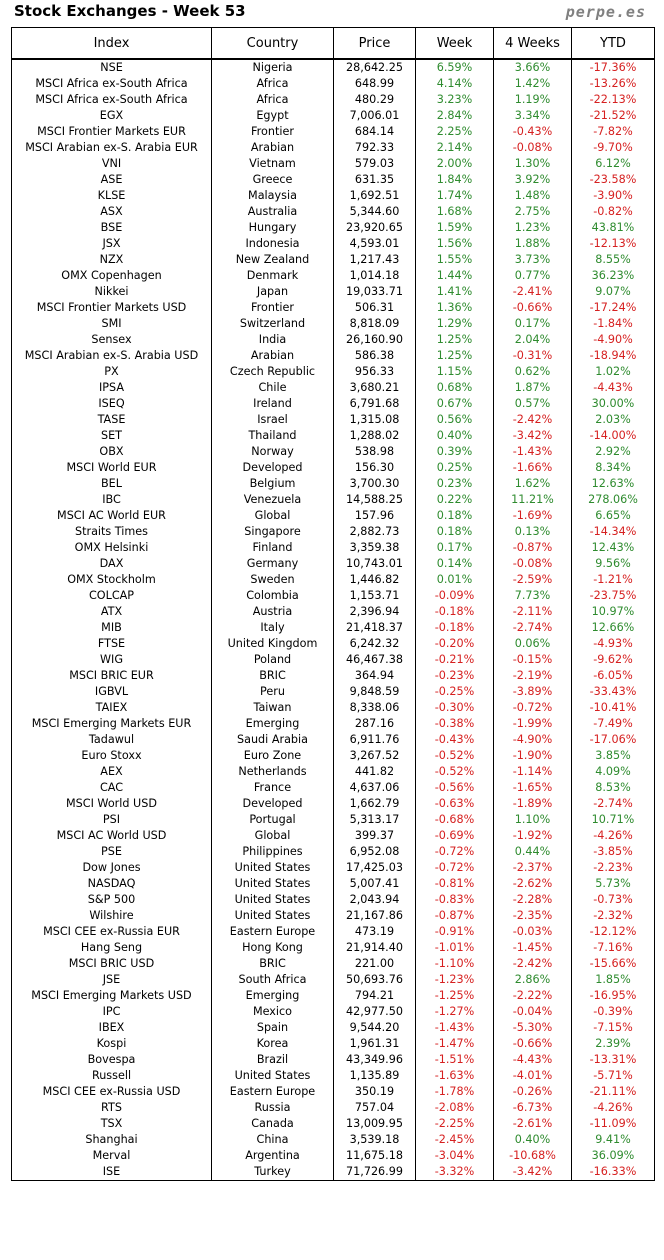 This screenshot has width=664, height=1260. Describe the element at coordinates (111, 196) in the screenshot. I see `cell-index: KLSE` at that location.